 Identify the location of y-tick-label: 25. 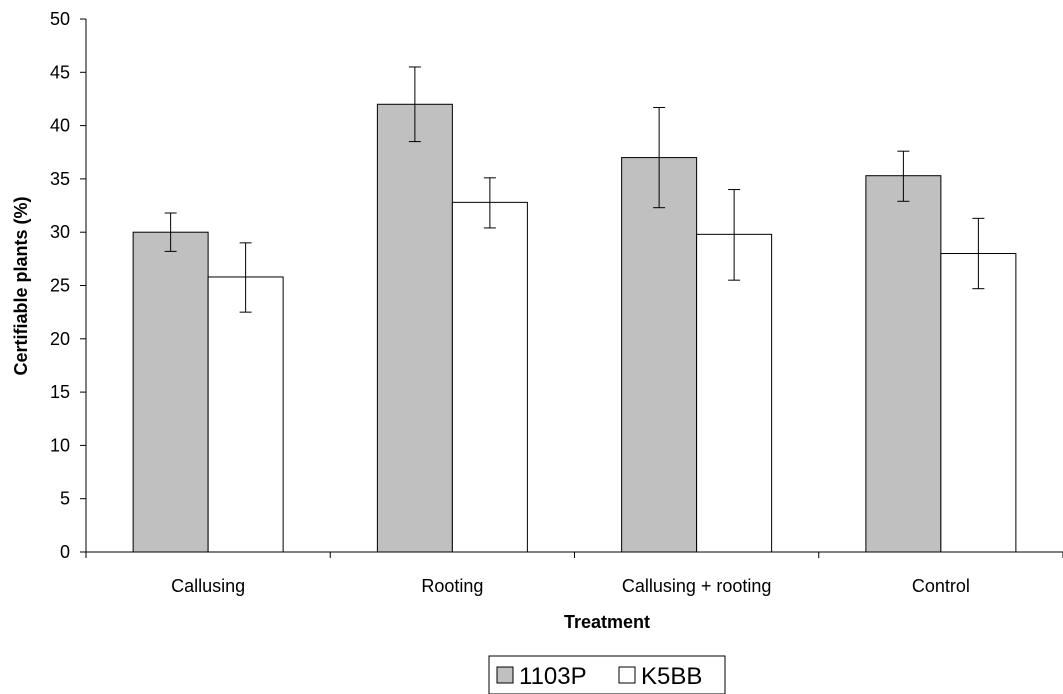
(60, 286).